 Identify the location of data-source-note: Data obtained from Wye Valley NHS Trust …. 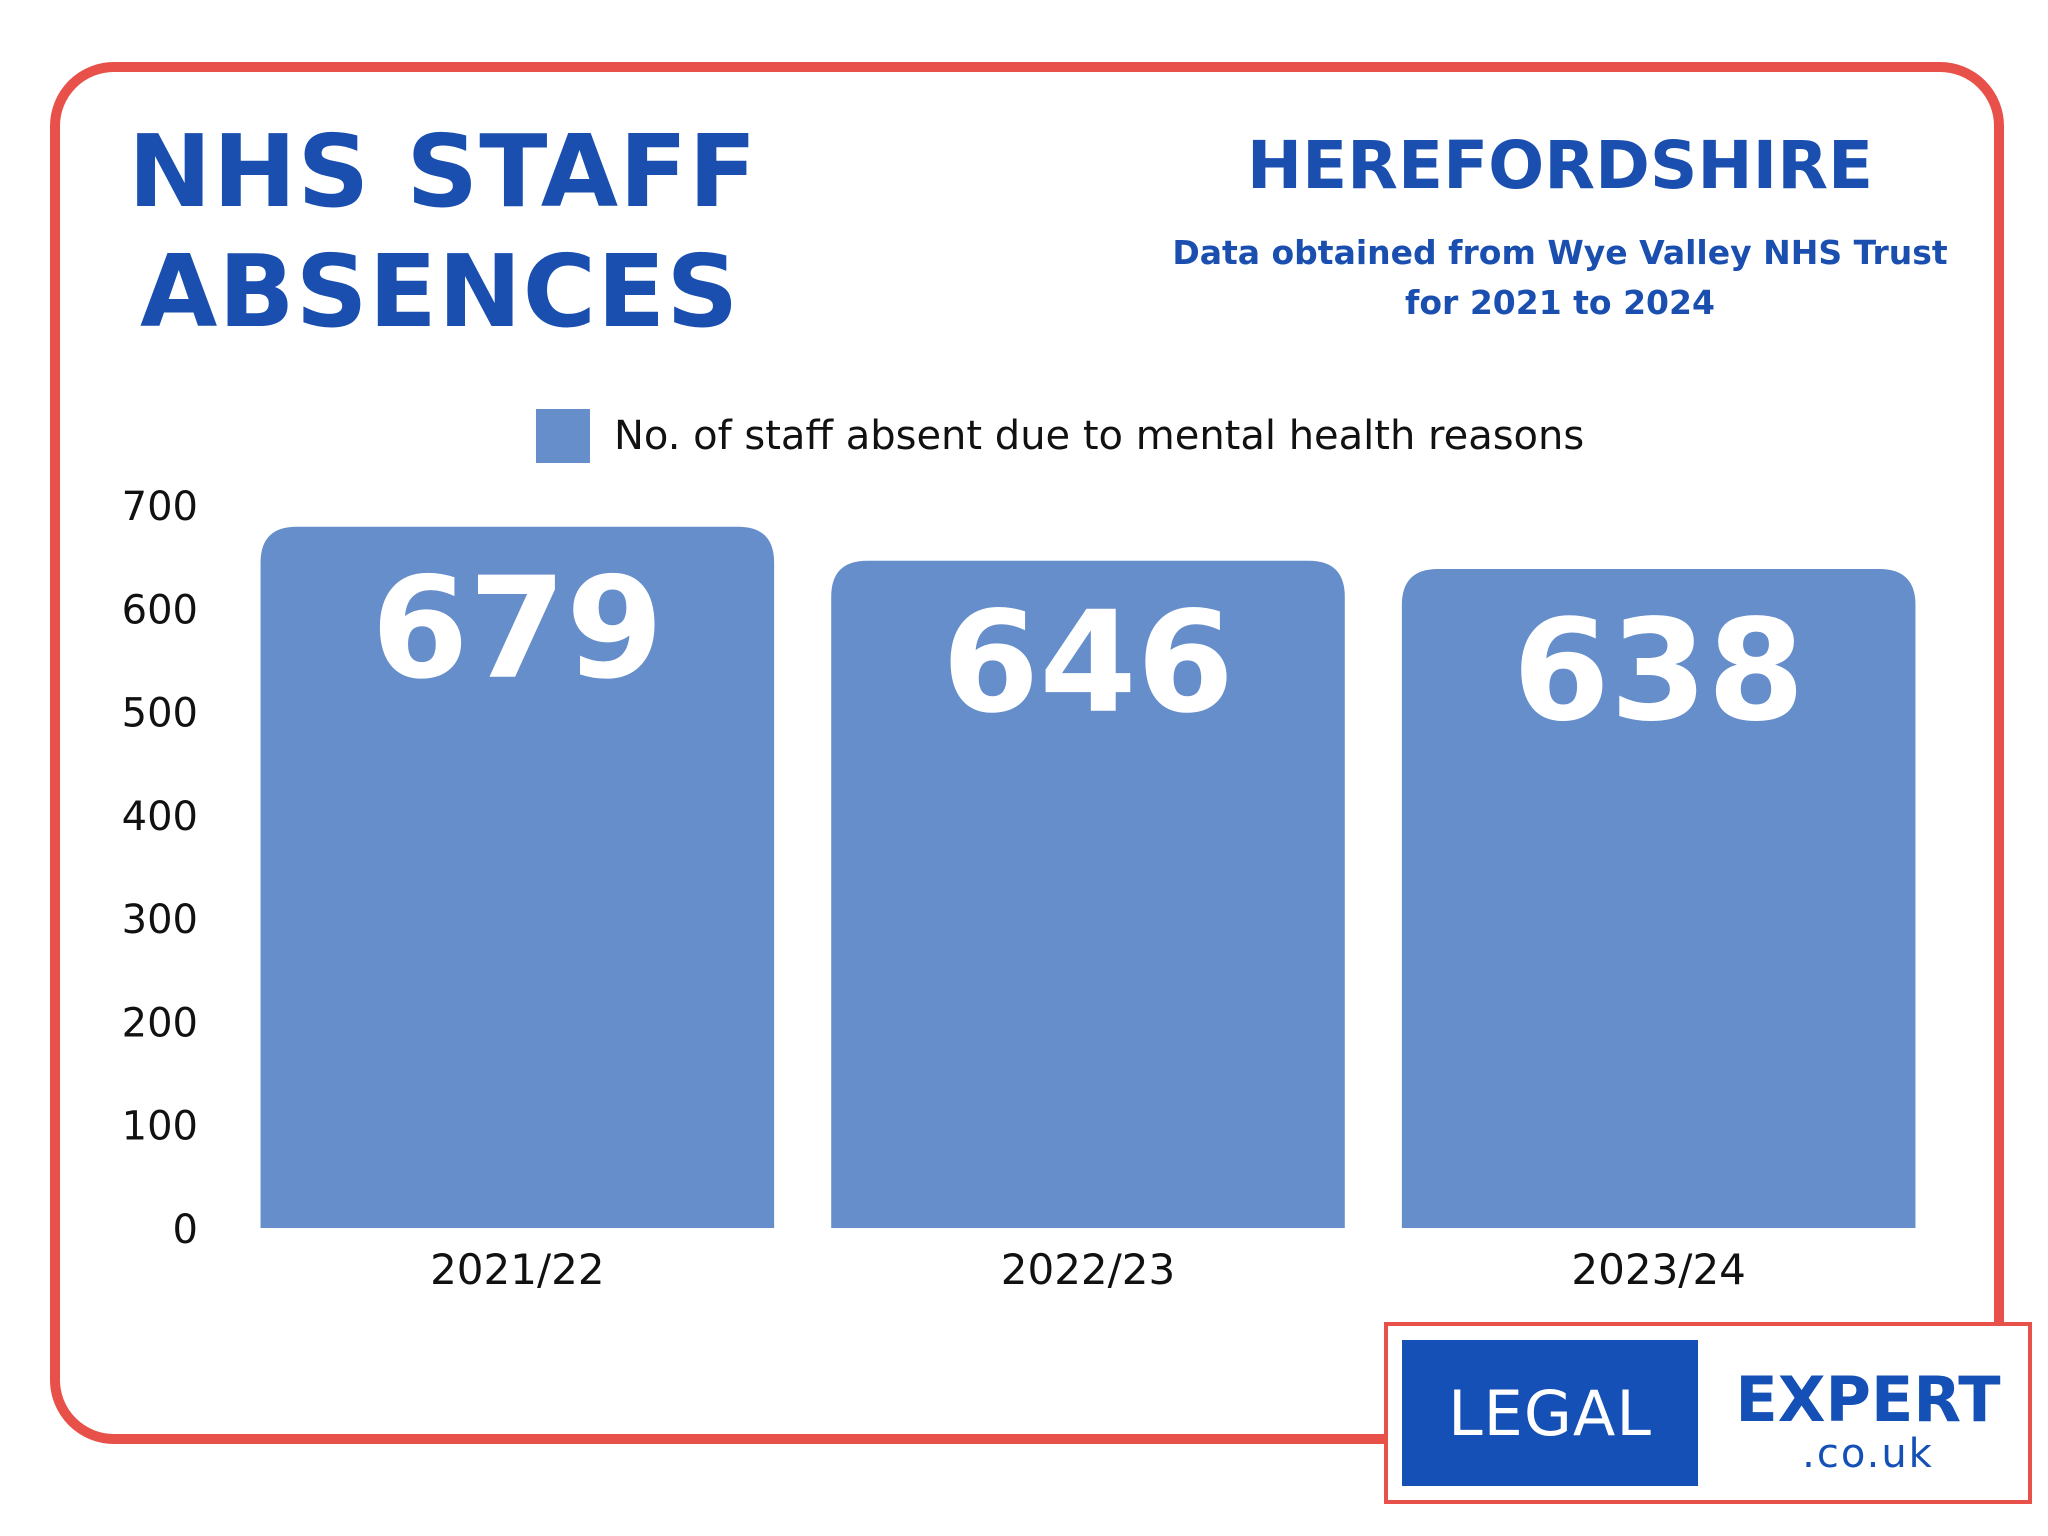
(1560, 278).